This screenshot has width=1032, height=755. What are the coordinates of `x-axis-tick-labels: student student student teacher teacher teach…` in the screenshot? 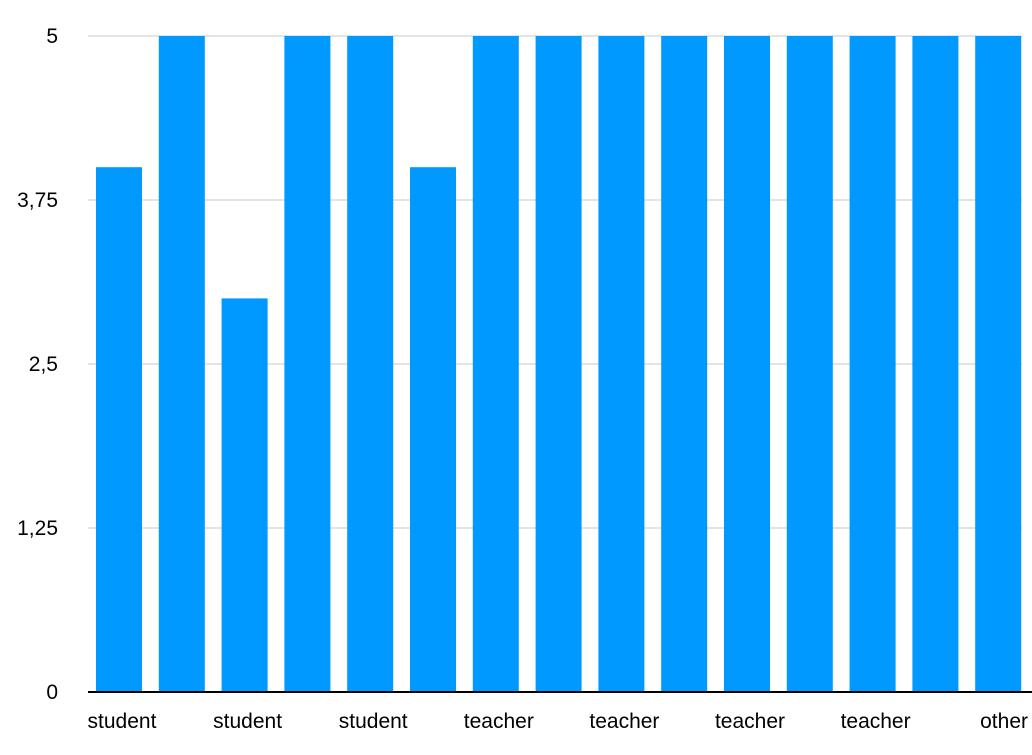 It's located at (558, 721).